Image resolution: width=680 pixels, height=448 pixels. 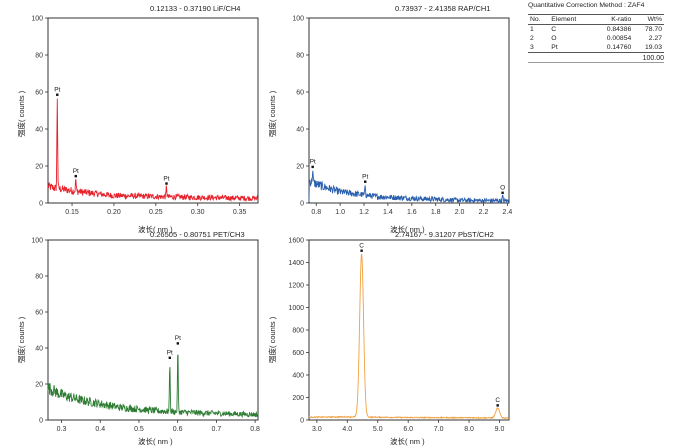 I want to click on col-wt: Wt%, so click(x=648, y=19).